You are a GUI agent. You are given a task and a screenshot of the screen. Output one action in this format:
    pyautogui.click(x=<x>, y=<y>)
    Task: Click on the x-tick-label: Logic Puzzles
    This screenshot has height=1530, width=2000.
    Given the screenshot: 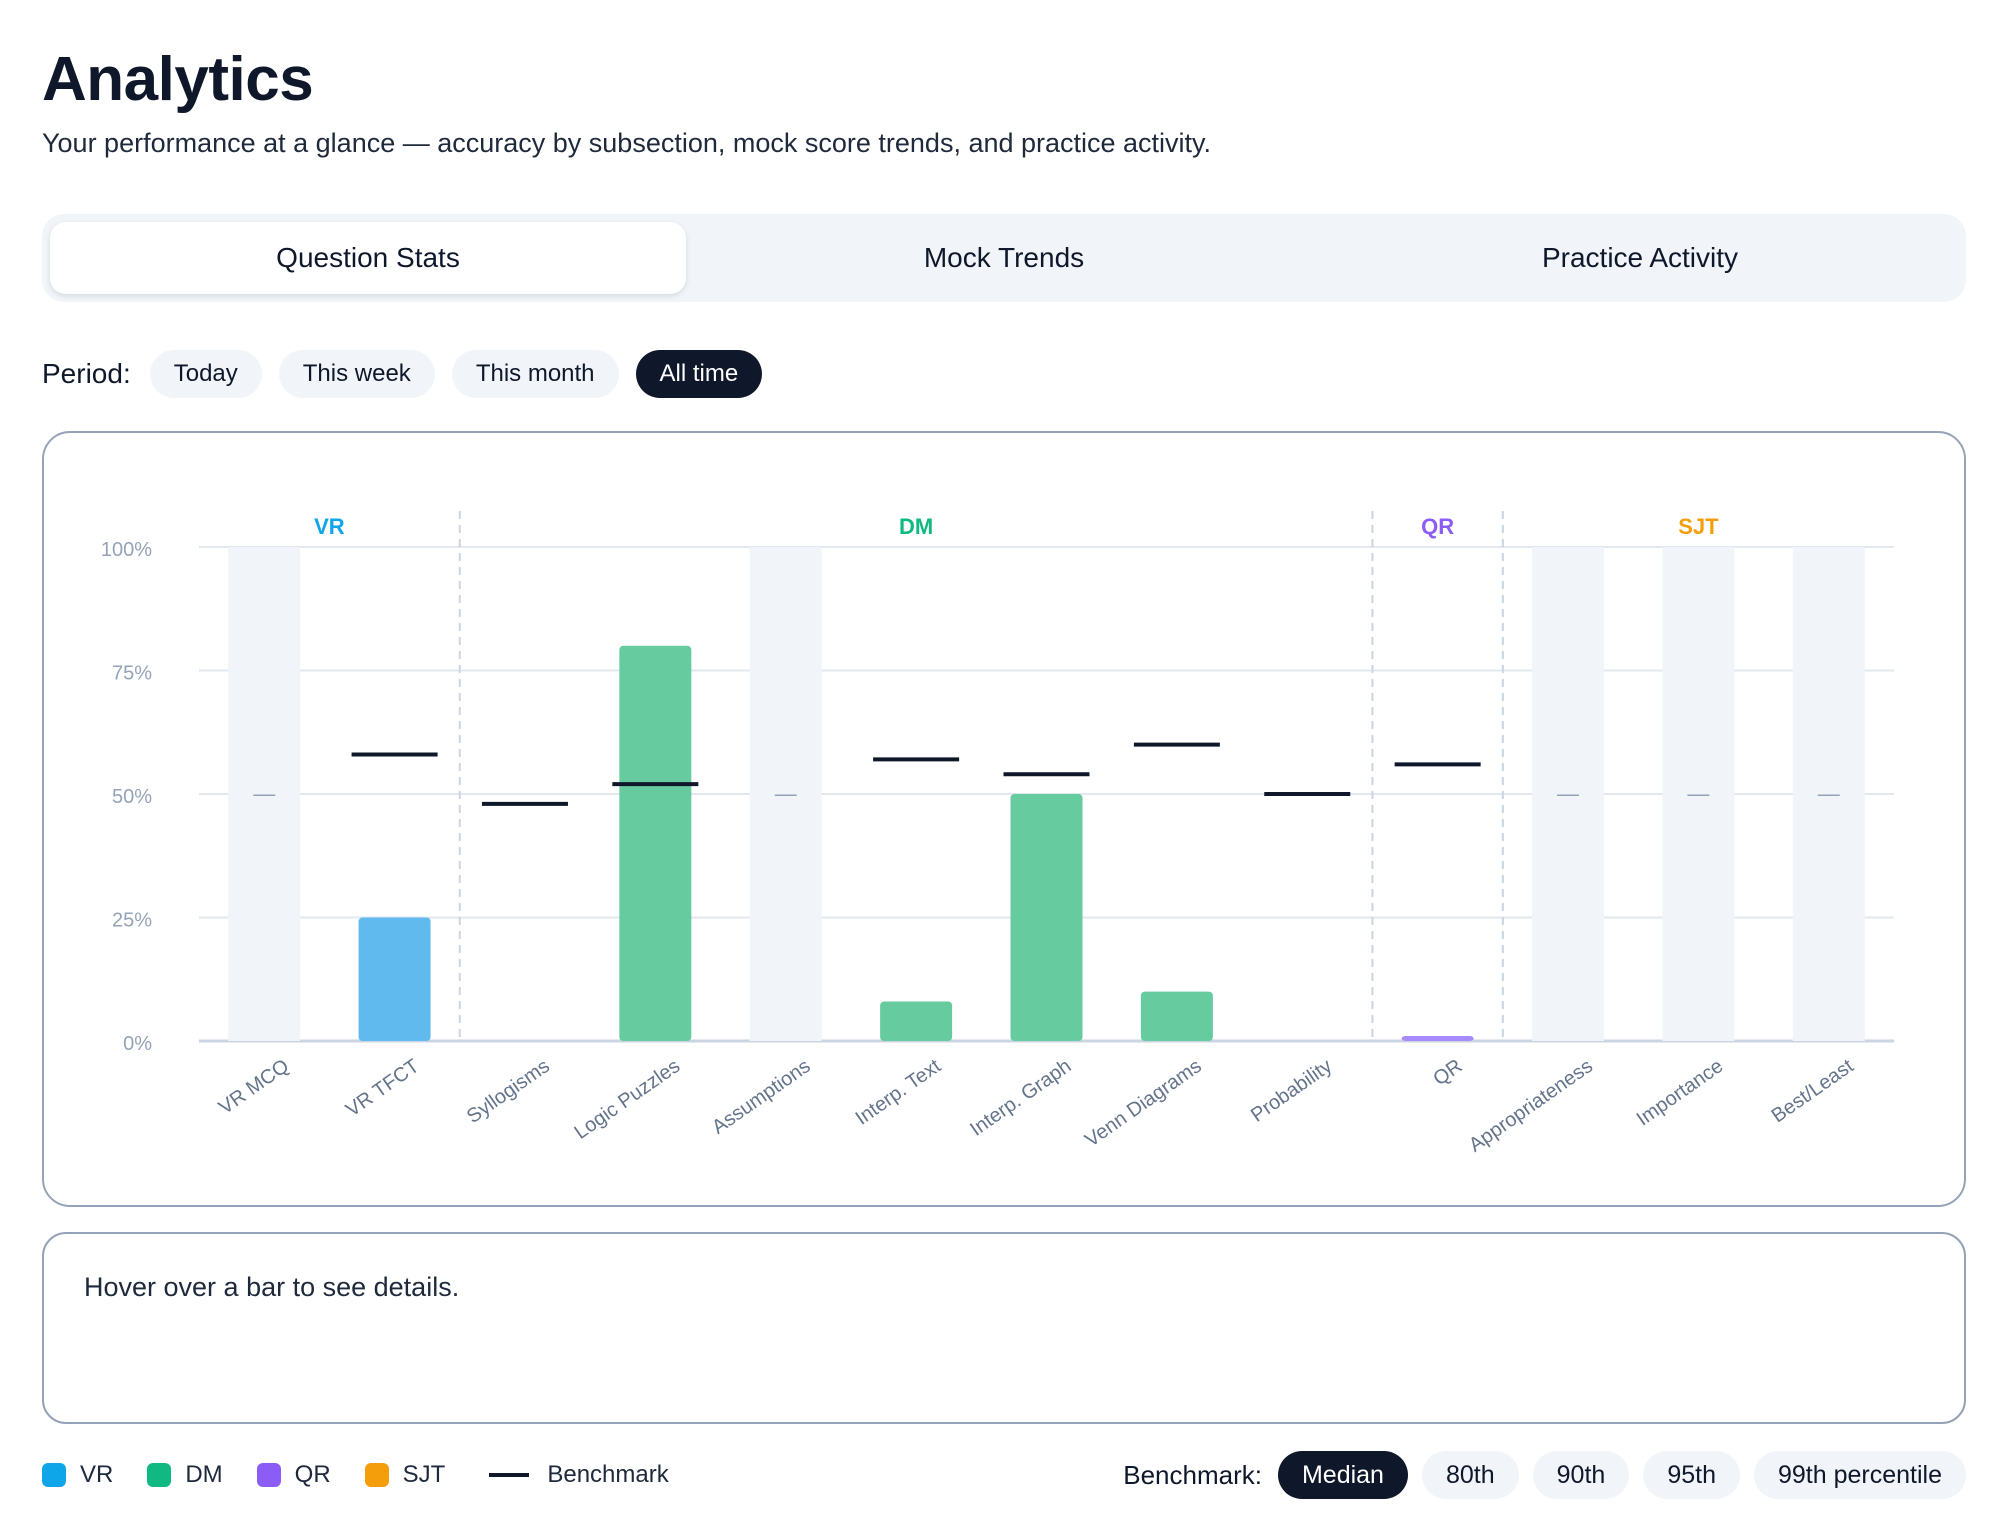 What is the action you would take?
    pyautogui.click(x=628, y=1099)
    